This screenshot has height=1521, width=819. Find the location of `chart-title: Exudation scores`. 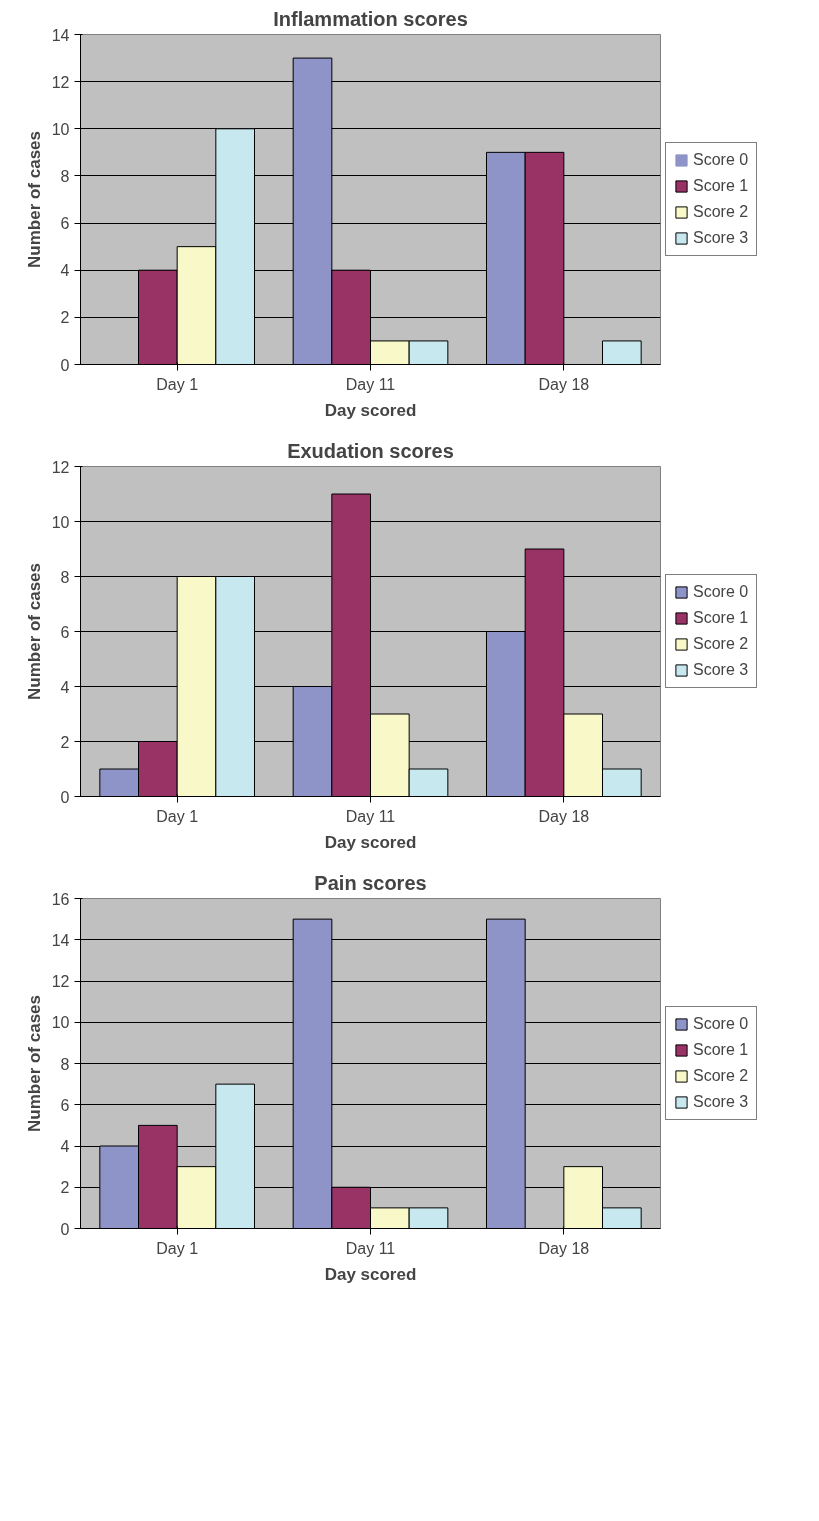

chart-title: Exudation scores is located at coordinates (370, 450).